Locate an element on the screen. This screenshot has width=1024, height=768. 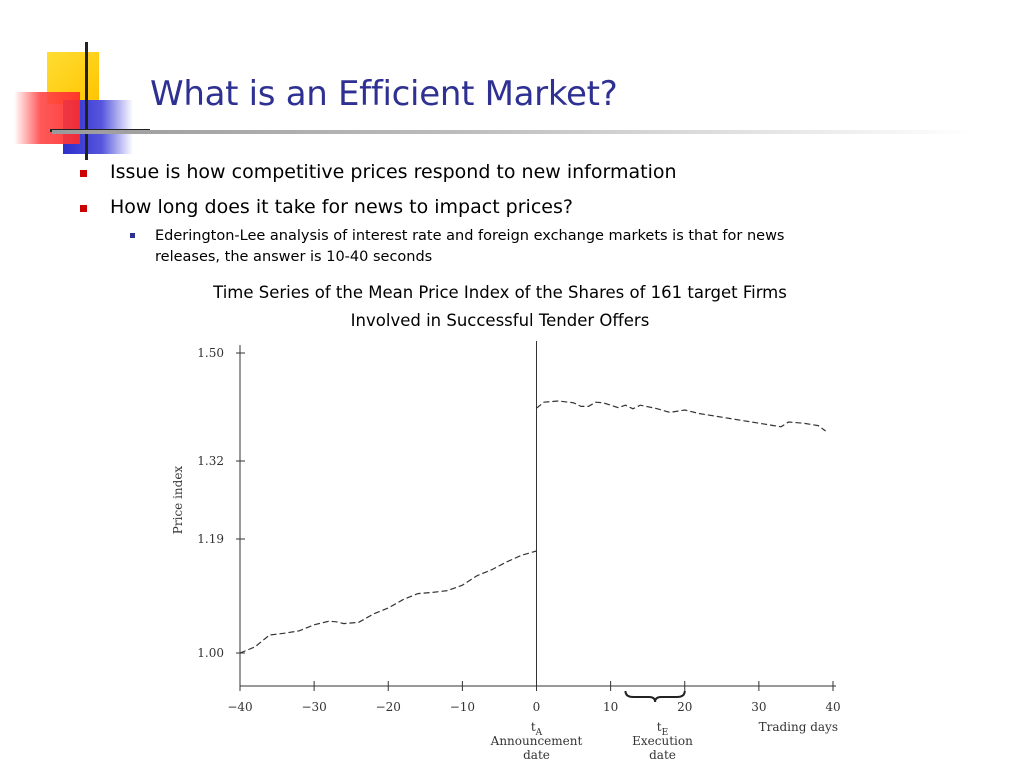
x-tick-label: 40 is located at coordinates (832, 707).